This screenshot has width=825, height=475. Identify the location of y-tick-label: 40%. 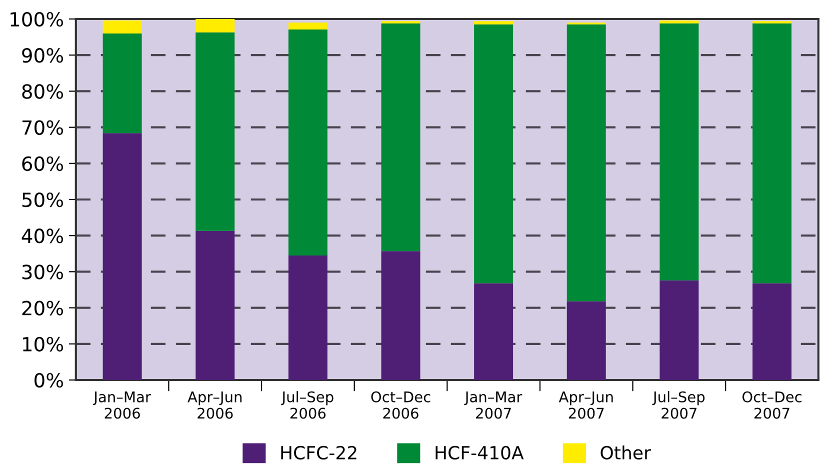
(43, 236).